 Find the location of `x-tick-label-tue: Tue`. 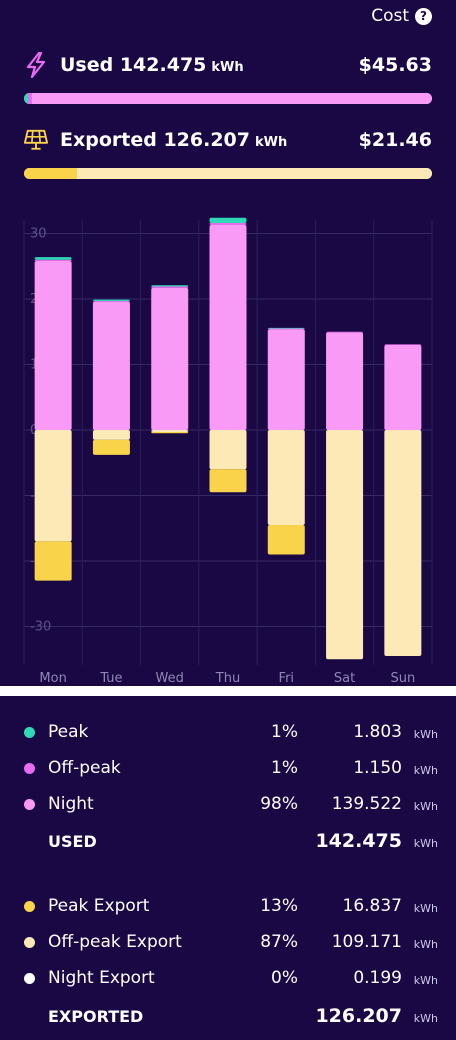

x-tick-label-tue: Tue is located at coordinates (110, 678).